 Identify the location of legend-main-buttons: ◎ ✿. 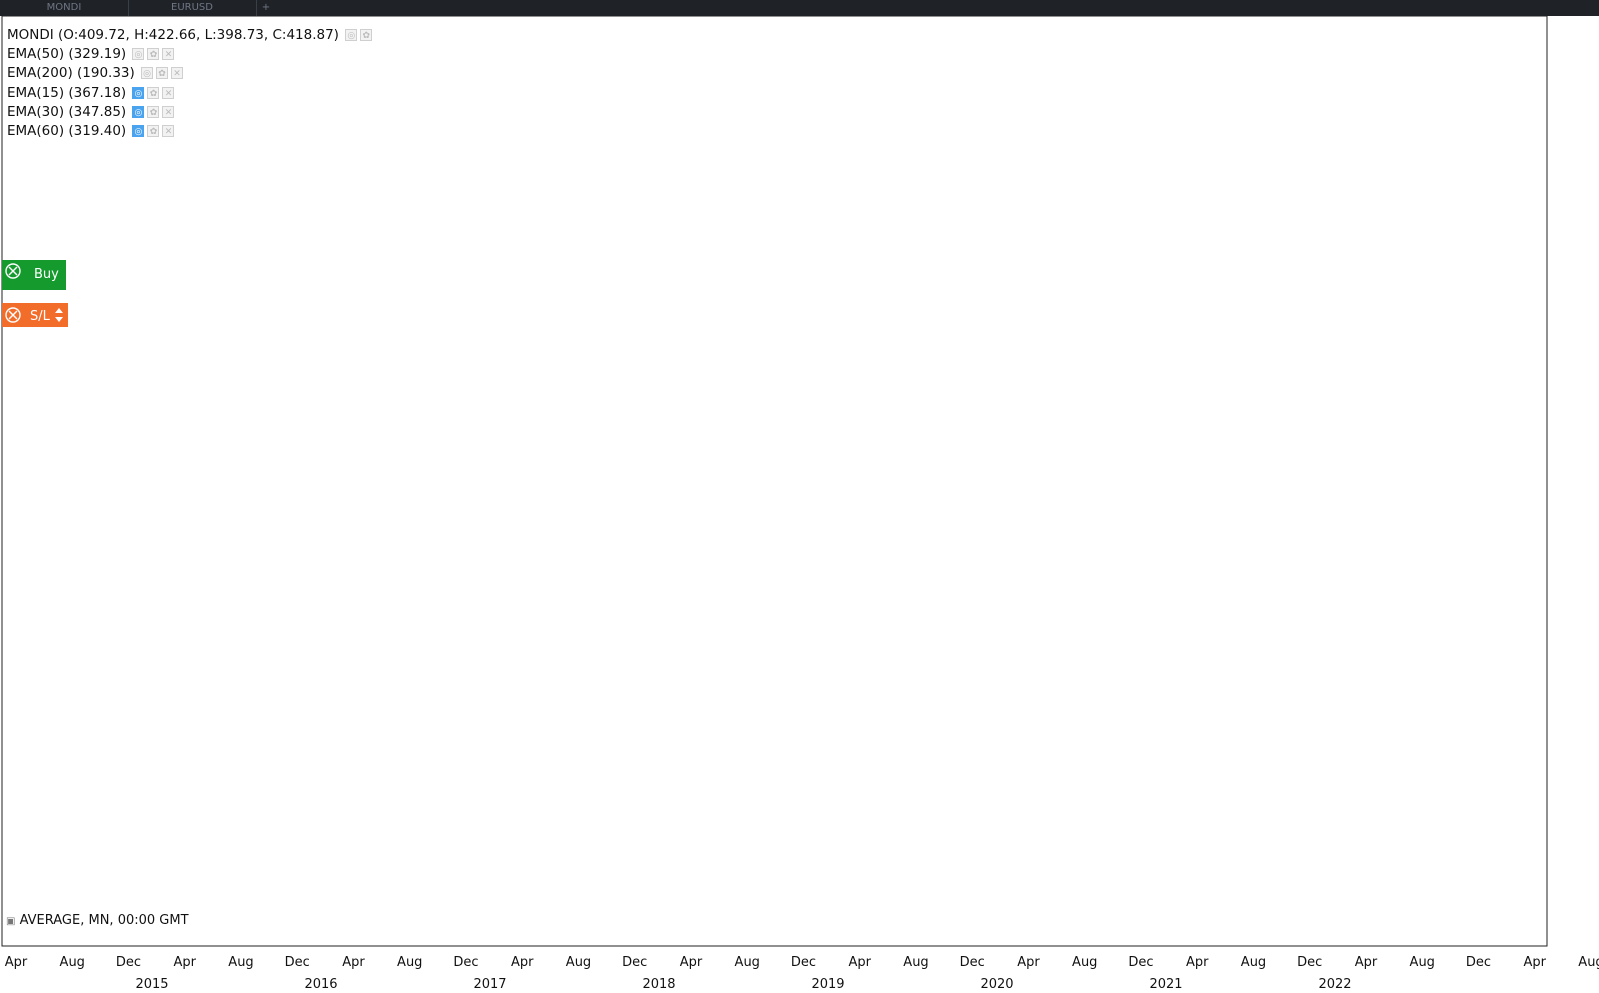
(360, 35).